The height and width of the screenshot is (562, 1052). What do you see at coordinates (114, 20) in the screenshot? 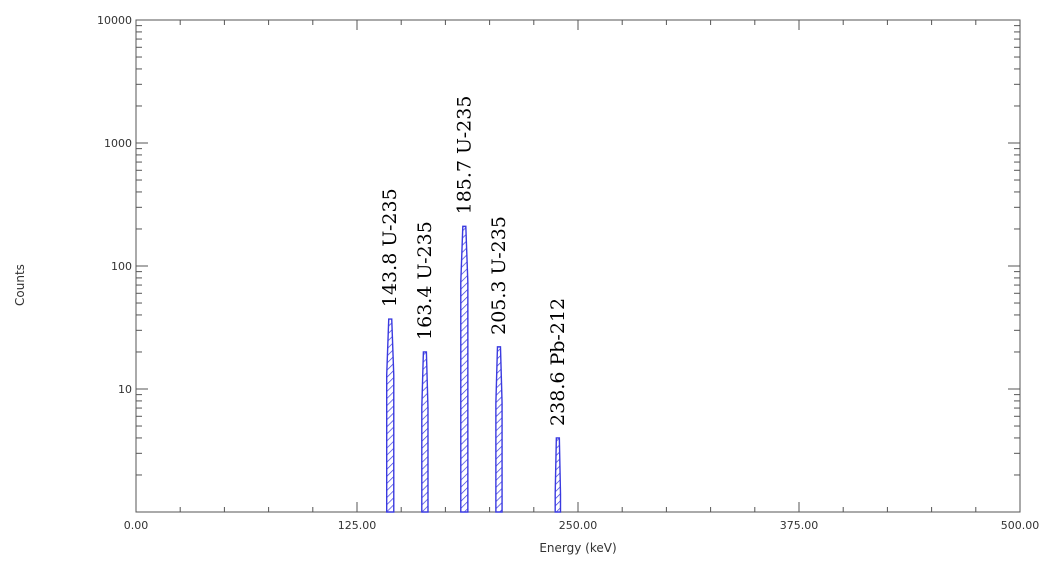
I see `y-tick-label: 10000` at bounding box center [114, 20].